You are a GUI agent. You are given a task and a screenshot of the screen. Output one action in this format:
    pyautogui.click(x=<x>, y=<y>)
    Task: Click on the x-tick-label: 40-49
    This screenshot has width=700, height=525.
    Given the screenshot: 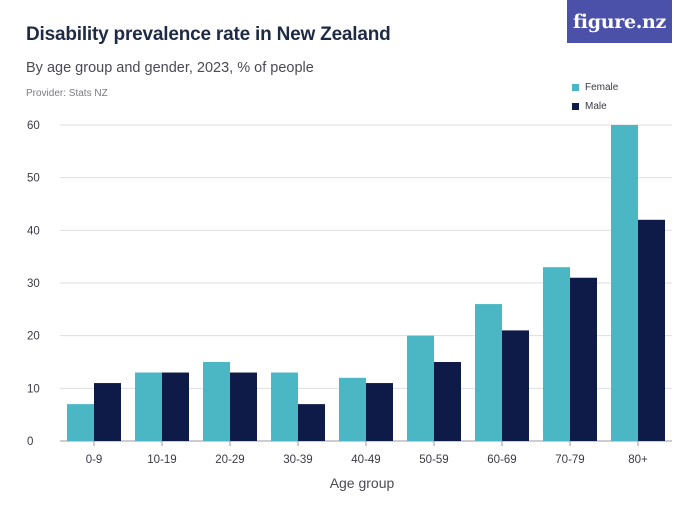 What is the action you would take?
    pyautogui.click(x=365, y=460)
    